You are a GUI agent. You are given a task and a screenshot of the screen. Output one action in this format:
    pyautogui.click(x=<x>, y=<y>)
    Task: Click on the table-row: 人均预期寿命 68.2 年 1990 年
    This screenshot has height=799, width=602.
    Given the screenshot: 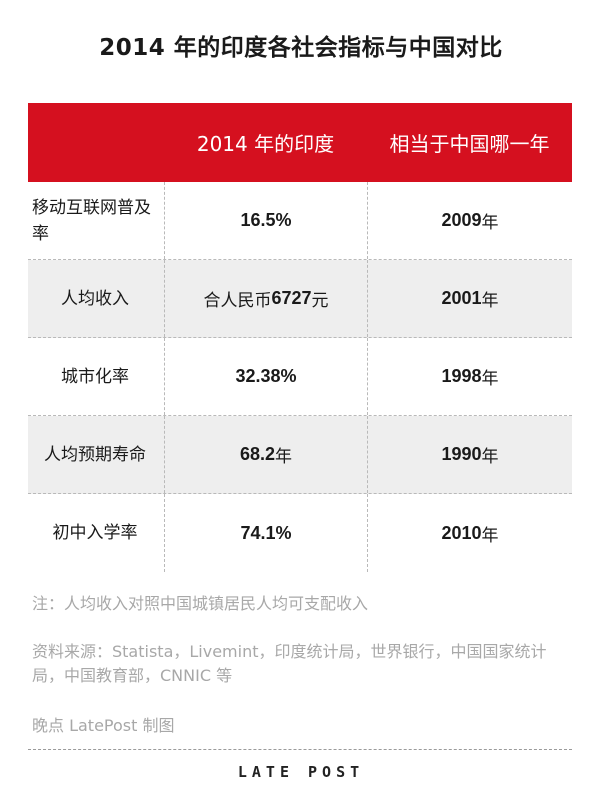 What is the action you would take?
    pyautogui.click(x=300, y=455)
    